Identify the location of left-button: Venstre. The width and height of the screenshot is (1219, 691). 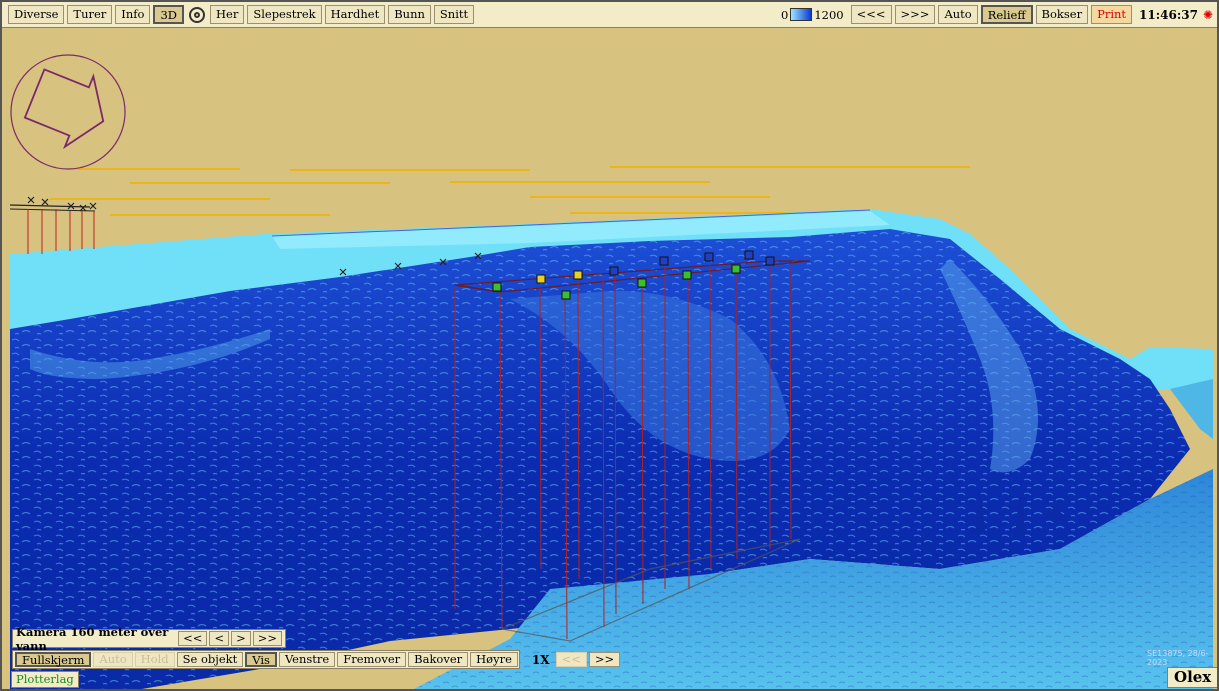
(307, 659).